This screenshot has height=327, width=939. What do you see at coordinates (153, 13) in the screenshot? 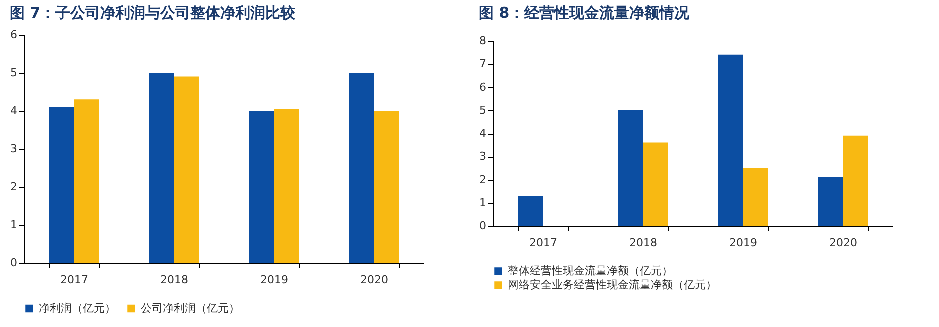
I see `chart-title: 图 7：子公司净利润与公司整体净利润比较` at bounding box center [153, 13].